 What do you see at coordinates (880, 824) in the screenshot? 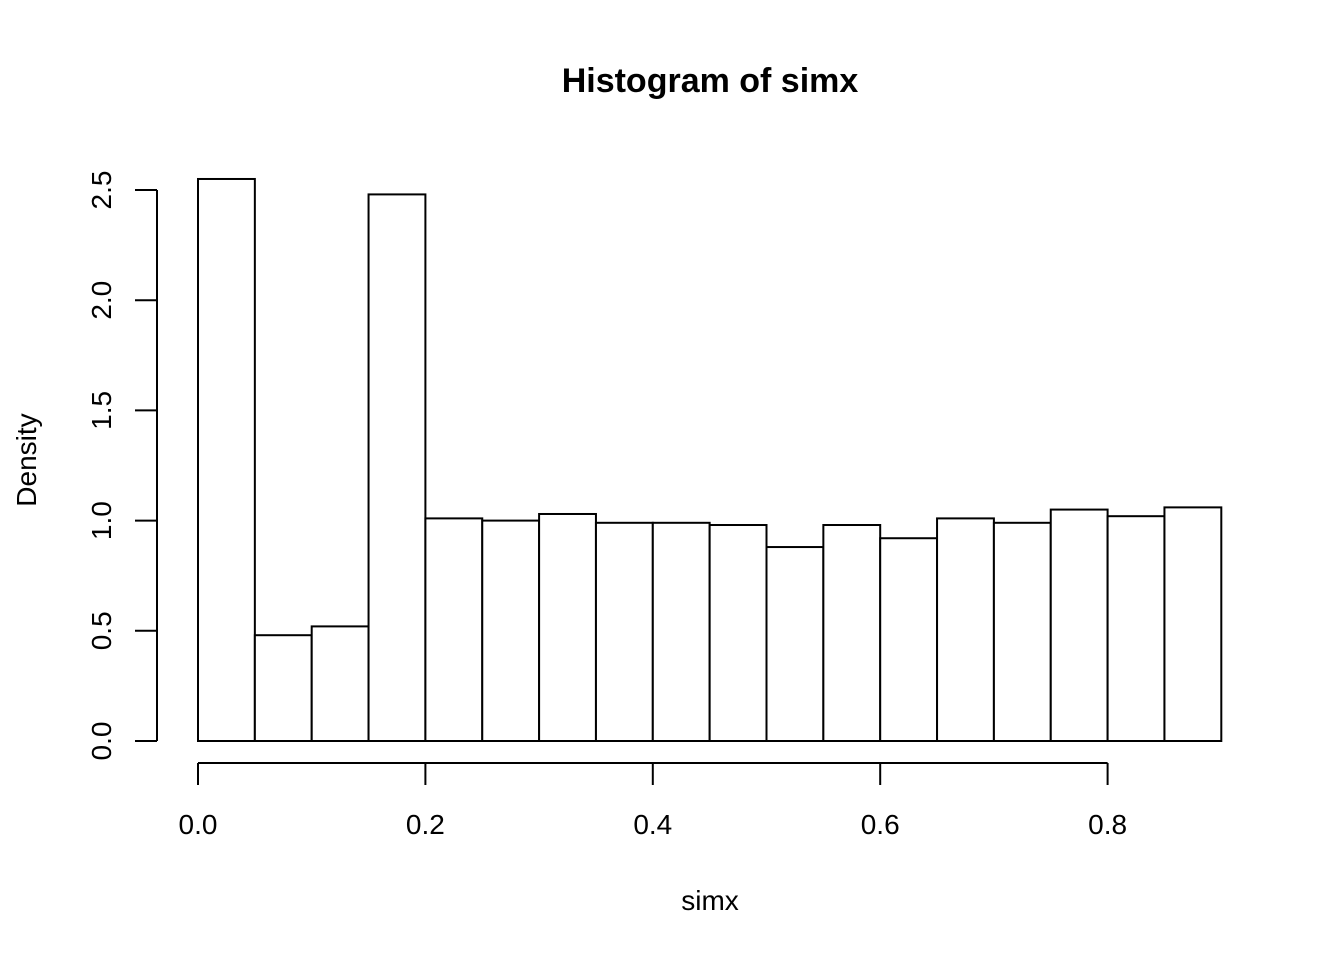
I see `x-tick-label: 0.6` at bounding box center [880, 824].